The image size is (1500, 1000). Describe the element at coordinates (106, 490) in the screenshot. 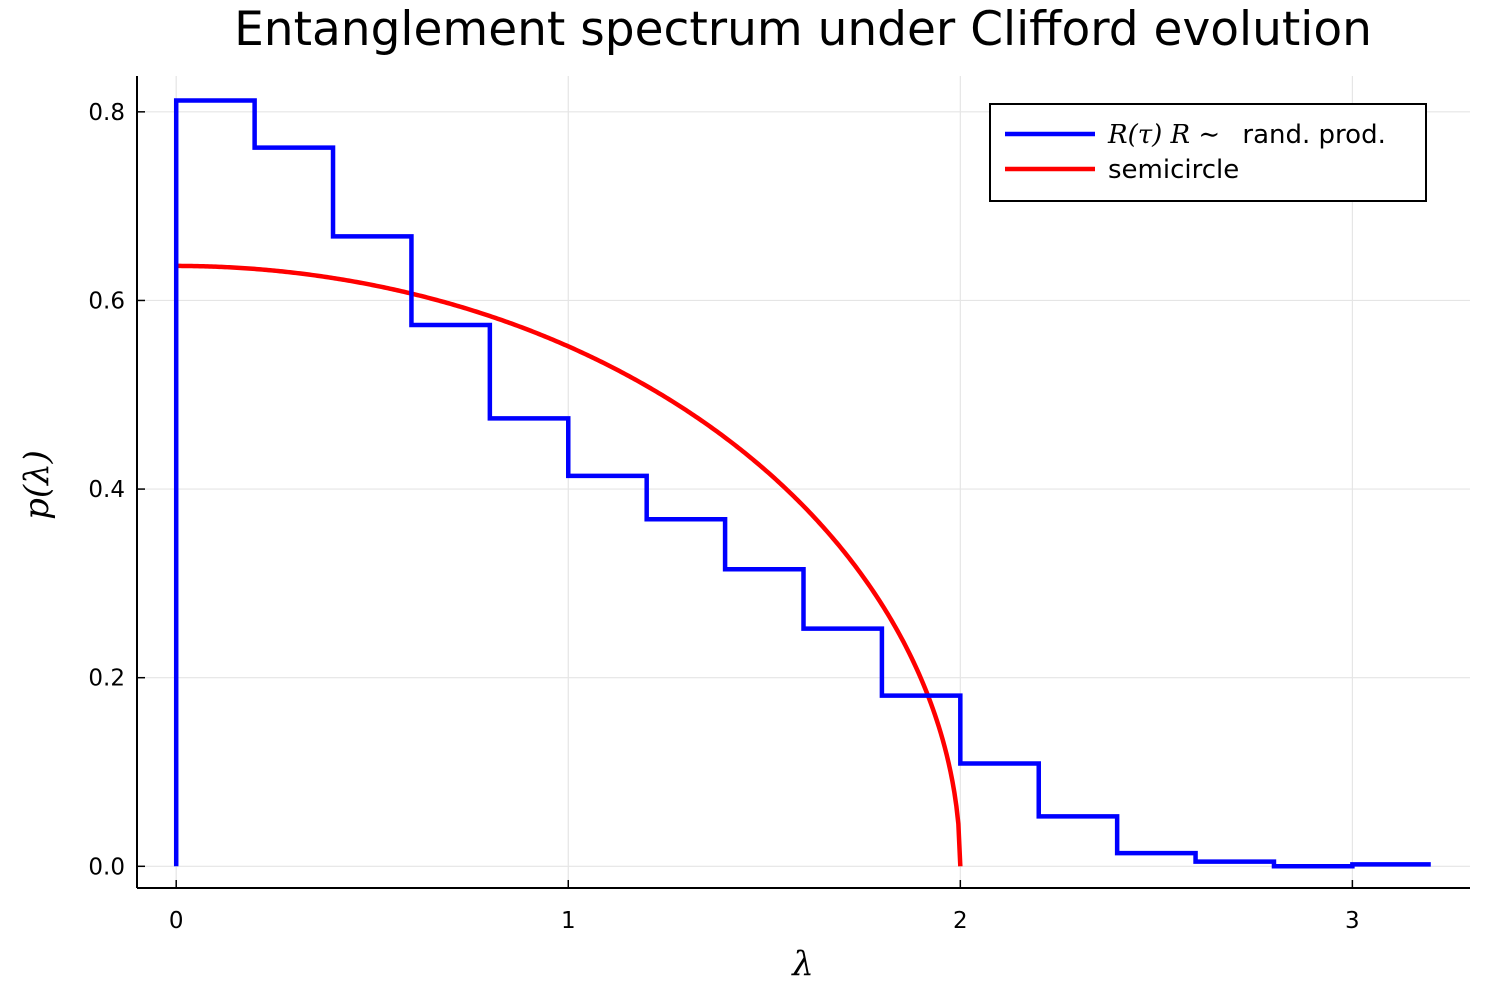

I see `y-tick-label: 0.4` at that location.